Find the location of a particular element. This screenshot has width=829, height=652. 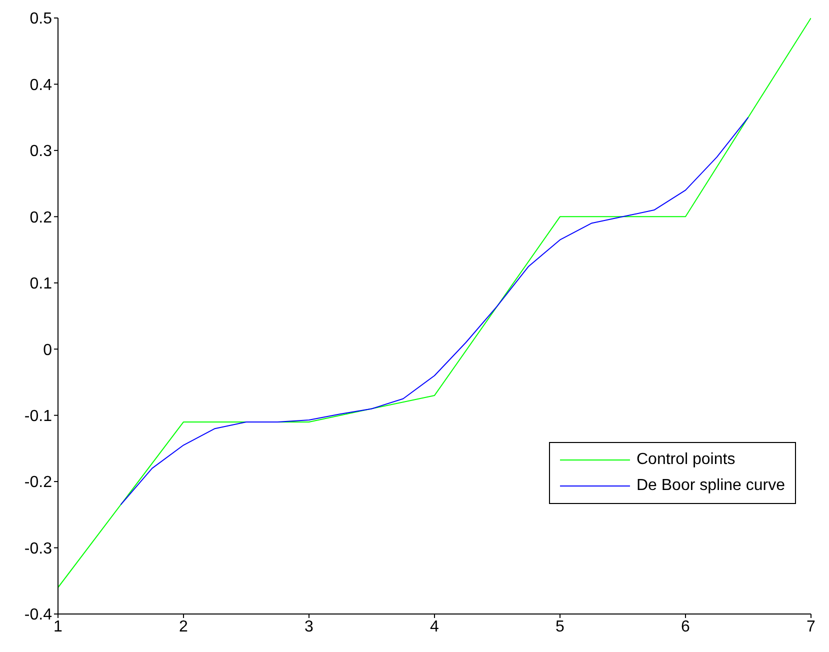

y-tick-label: 0.5 is located at coordinates (41, 19).